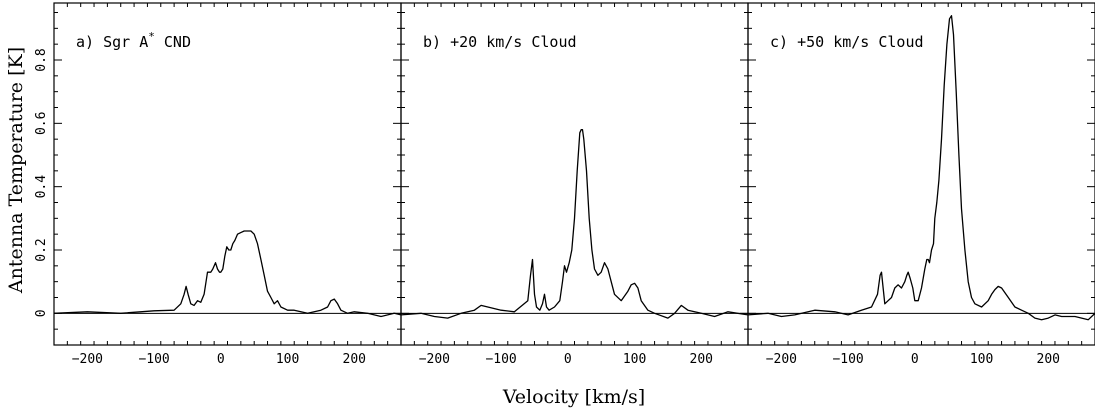 Image resolution: width=1095 pixels, height=408 pixels. I want to click on panel-title-superscript: *, so click(151, 36).